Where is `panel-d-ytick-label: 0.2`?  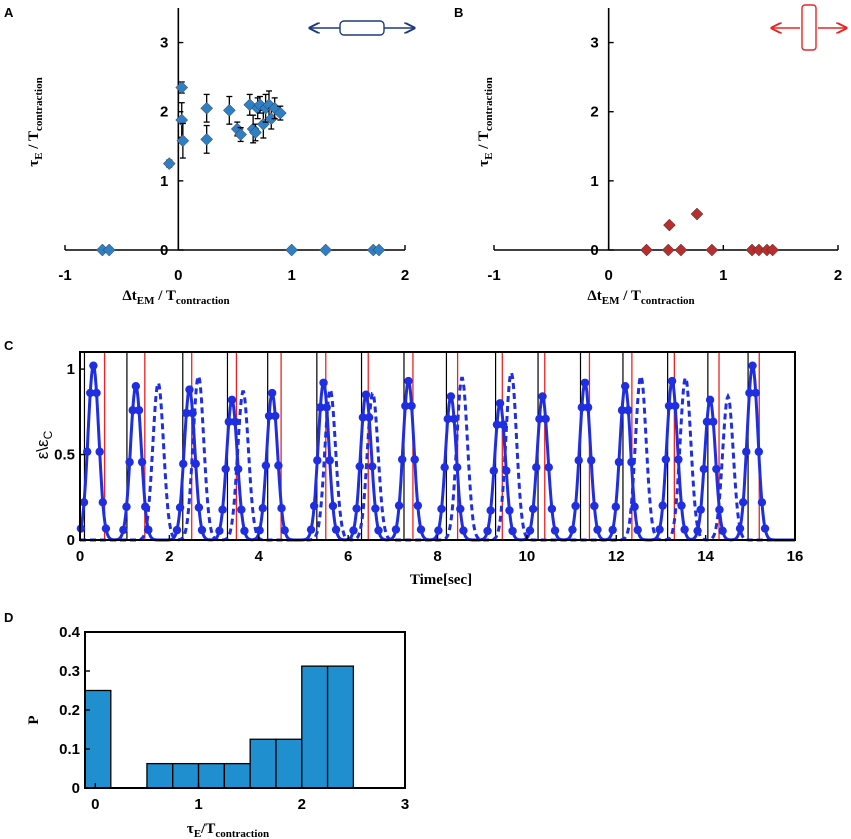 panel-d-ytick-label: 0.2 is located at coordinates (69, 710).